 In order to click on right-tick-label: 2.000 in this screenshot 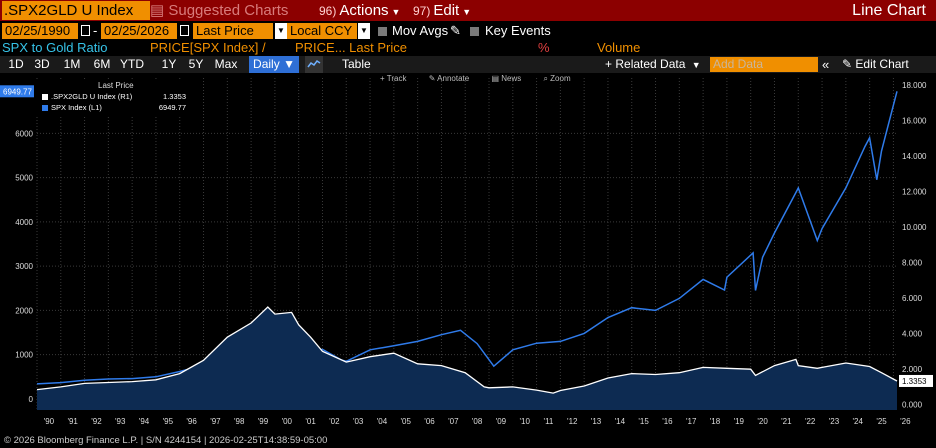, I will do `click(912, 369)`.